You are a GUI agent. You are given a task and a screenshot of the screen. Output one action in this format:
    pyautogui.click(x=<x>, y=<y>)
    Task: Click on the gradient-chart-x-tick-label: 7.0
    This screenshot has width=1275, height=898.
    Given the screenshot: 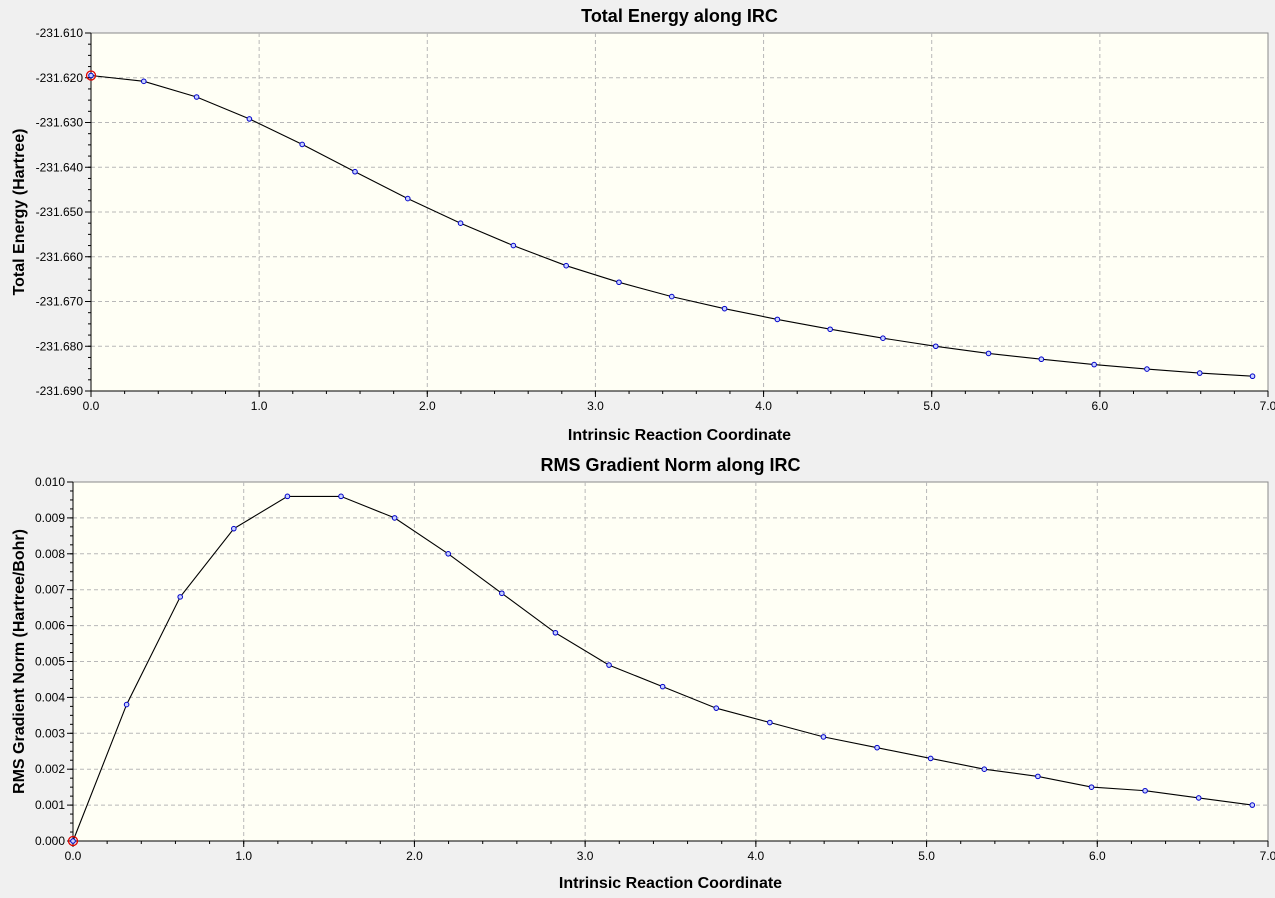 What is the action you would take?
    pyautogui.click(x=1267, y=856)
    